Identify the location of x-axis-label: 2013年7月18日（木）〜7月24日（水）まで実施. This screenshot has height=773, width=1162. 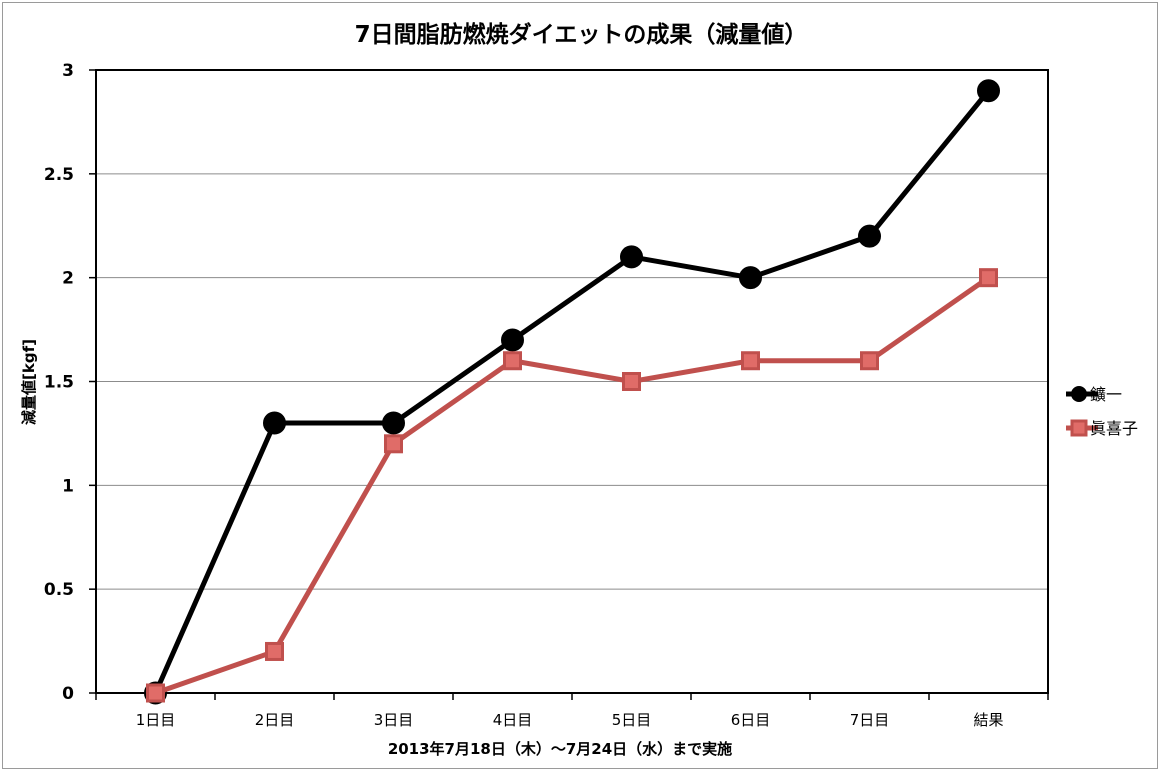
(560, 749).